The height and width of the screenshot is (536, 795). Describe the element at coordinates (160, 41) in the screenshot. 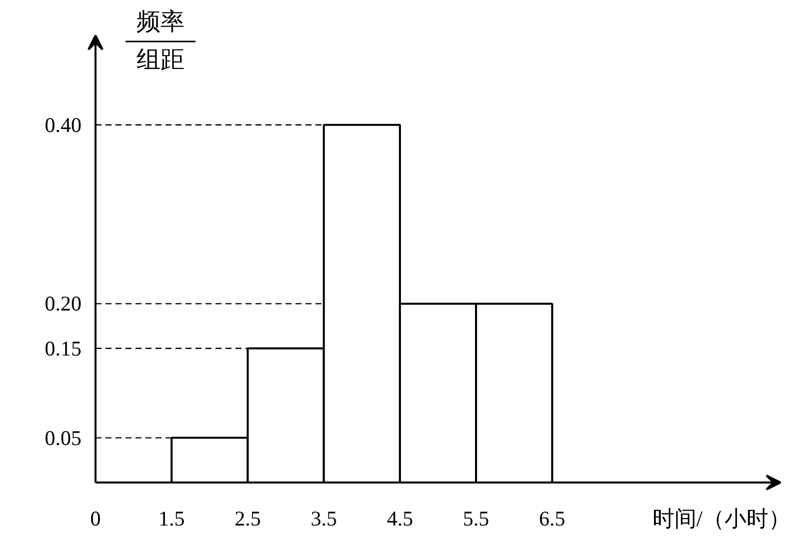

I see `y-axis-title: 频率组距` at that location.